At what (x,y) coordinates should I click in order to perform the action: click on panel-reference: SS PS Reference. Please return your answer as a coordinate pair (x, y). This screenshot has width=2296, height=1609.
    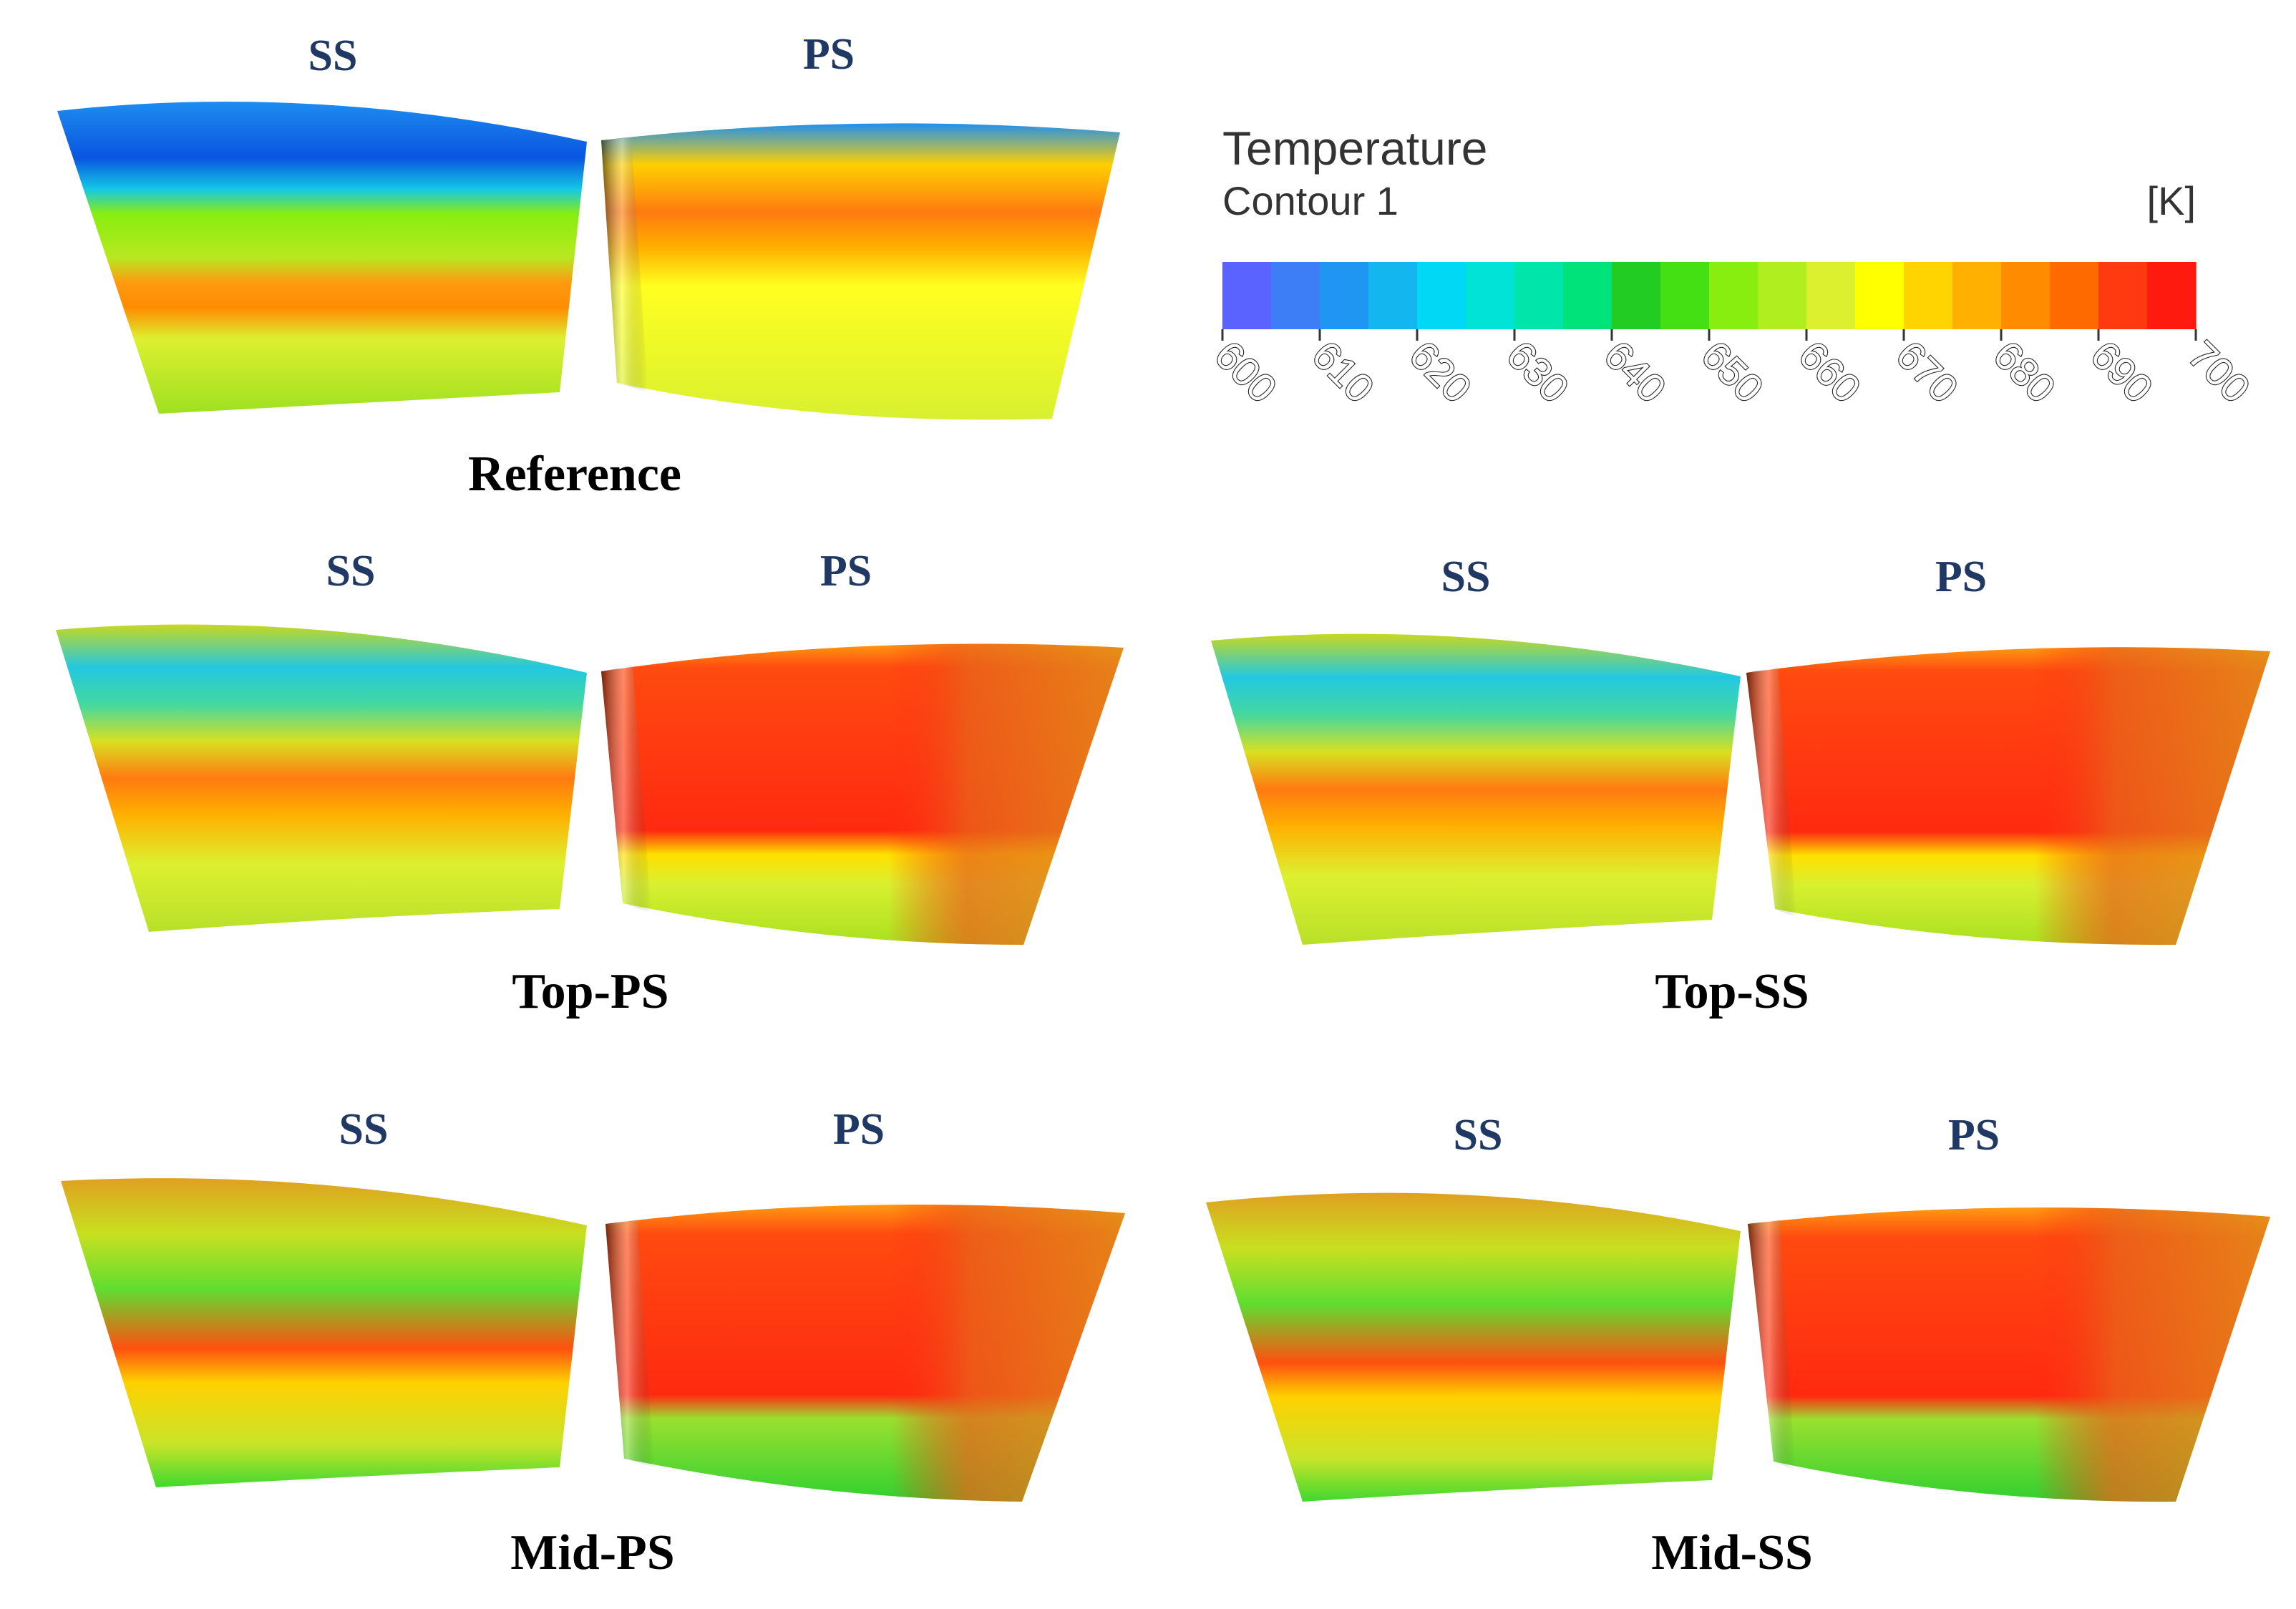
    Looking at the image, I should click on (588, 266).